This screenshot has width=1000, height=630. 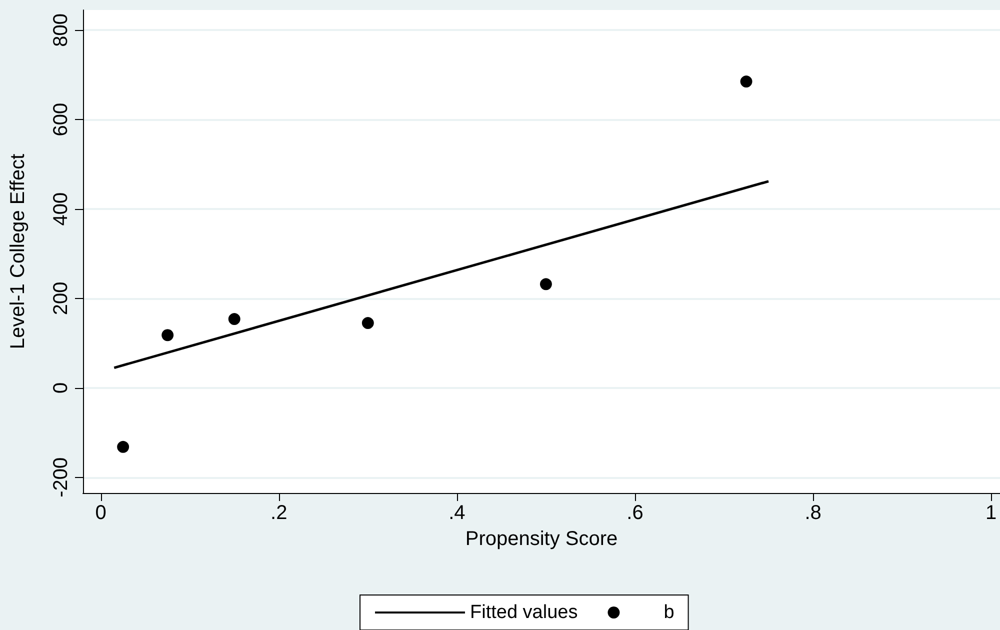 I want to click on y-tick-label: -200, so click(x=61, y=477).